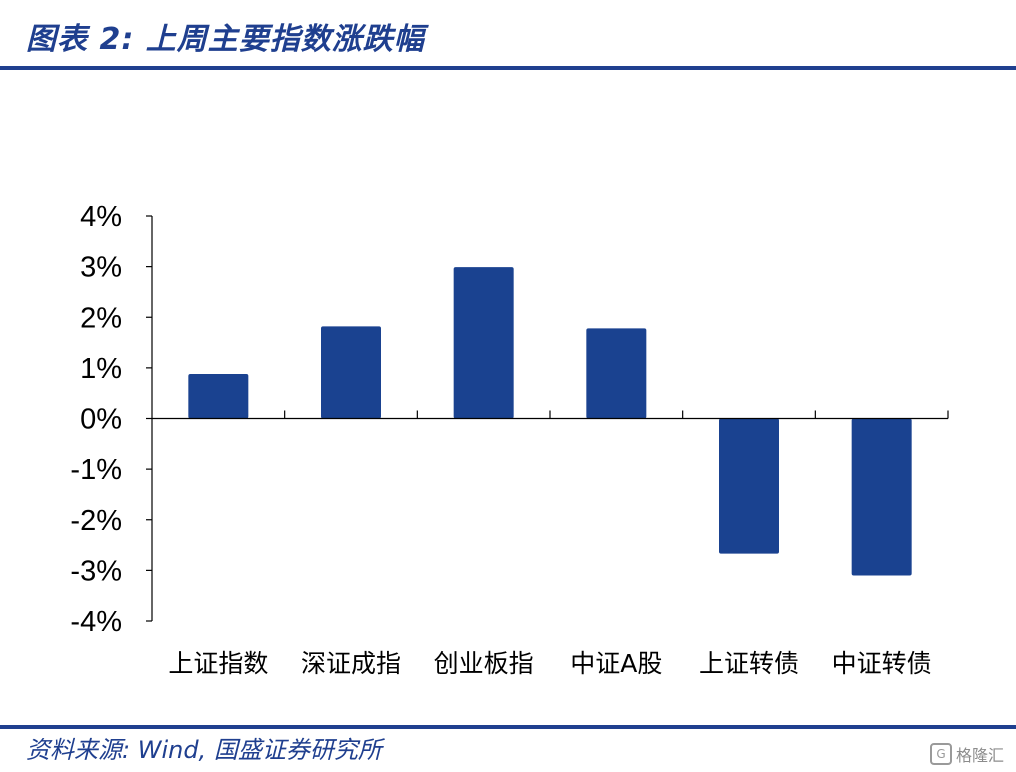 The height and width of the screenshot is (772, 1016). Describe the element at coordinates (101, 318) in the screenshot. I see `y-tick-label: 2%` at that location.